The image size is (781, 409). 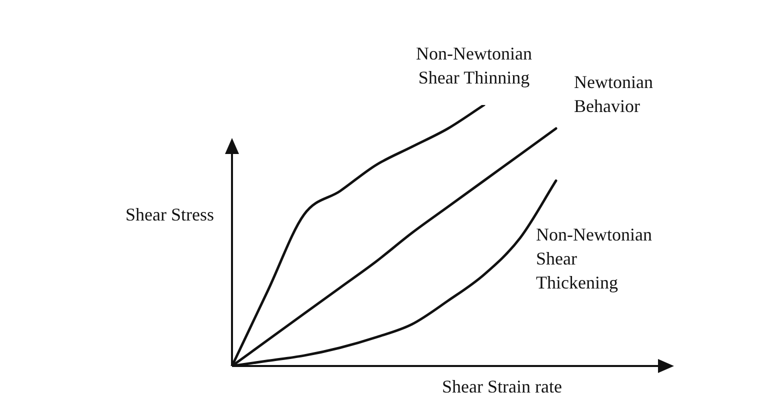 What do you see at coordinates (474, 66) in the screenshot?
I see `text: Non-Newtonian Shear Thinning` at bounding box center [474, 66].